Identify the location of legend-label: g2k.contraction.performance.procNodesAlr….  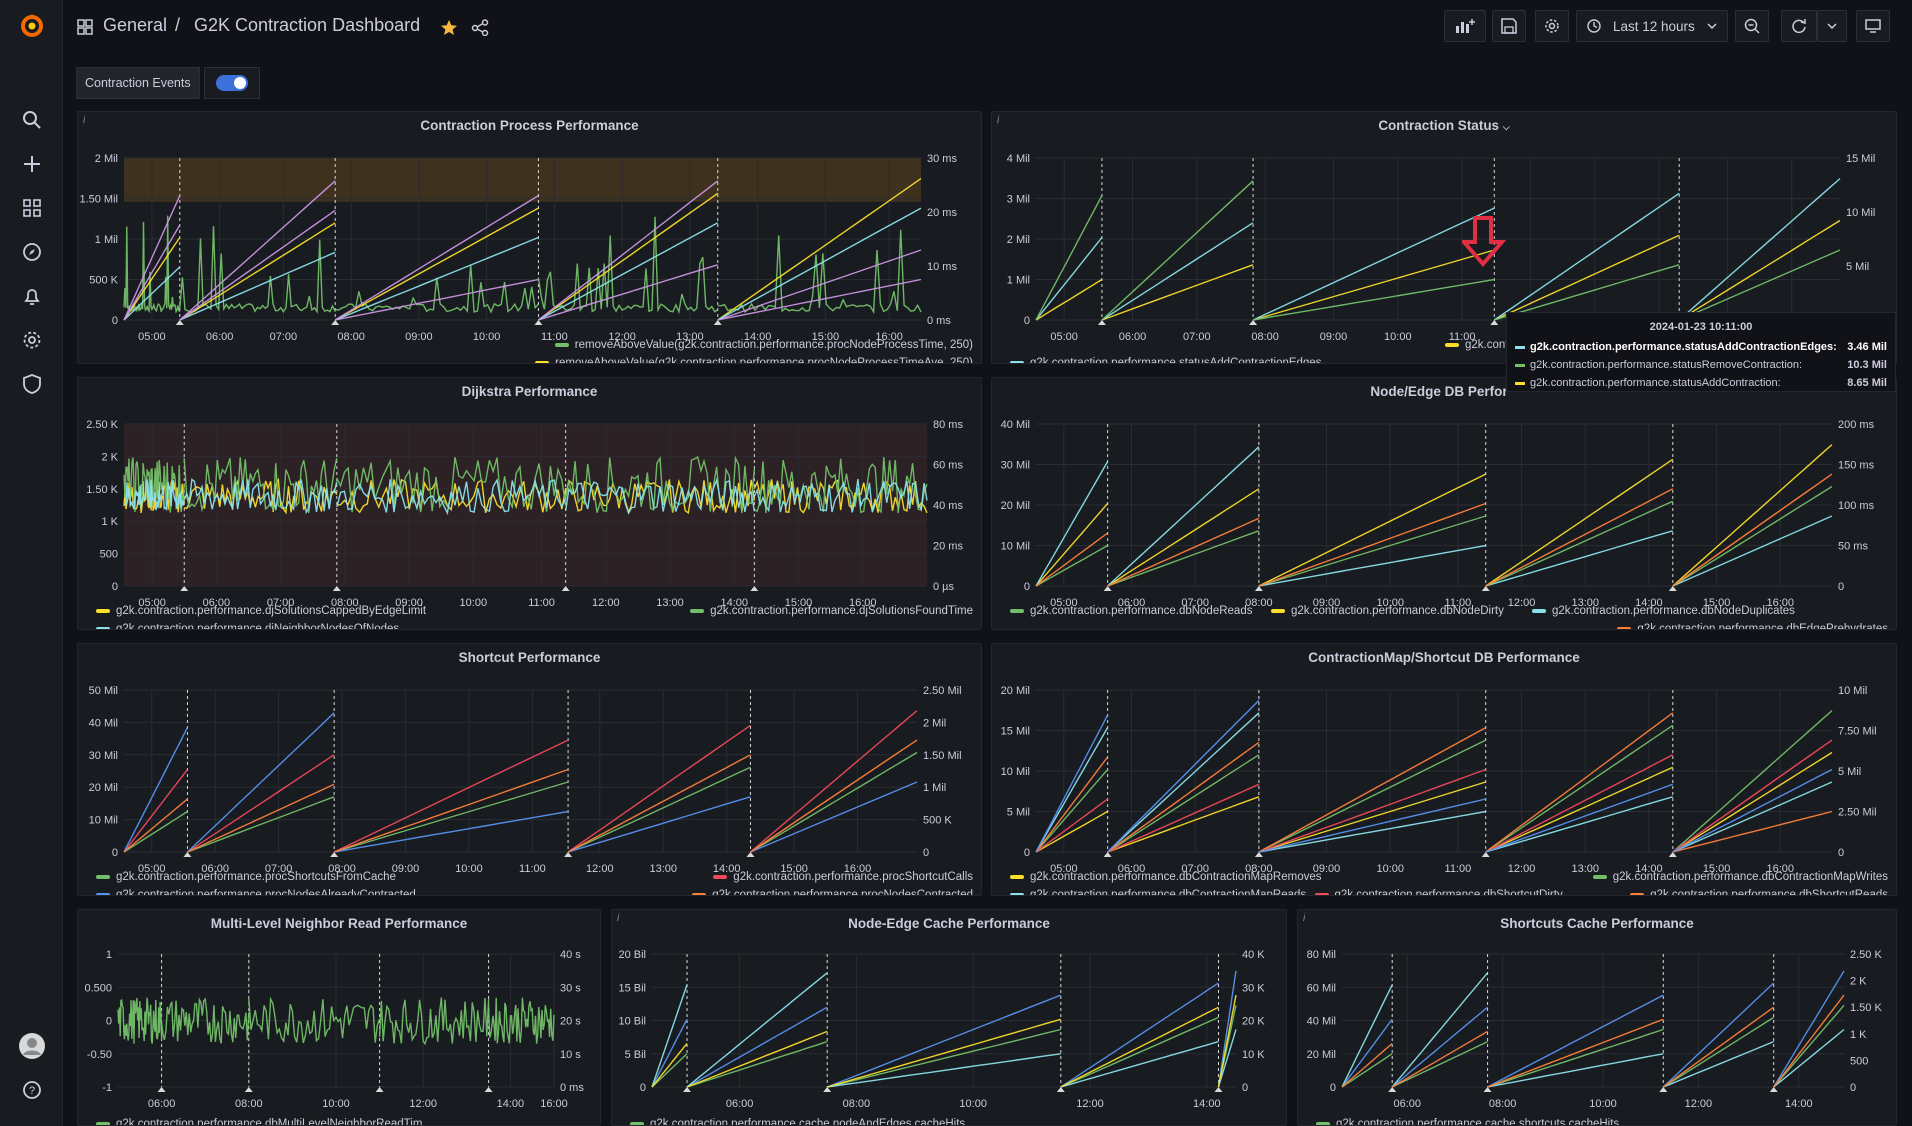
(266, 892).